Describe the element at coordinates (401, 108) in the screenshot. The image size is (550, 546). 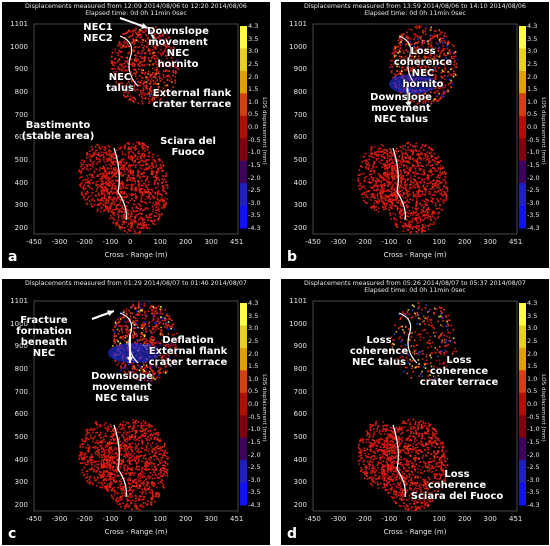
I see `annotation-label: Downslope movement NEC talus` at that location.